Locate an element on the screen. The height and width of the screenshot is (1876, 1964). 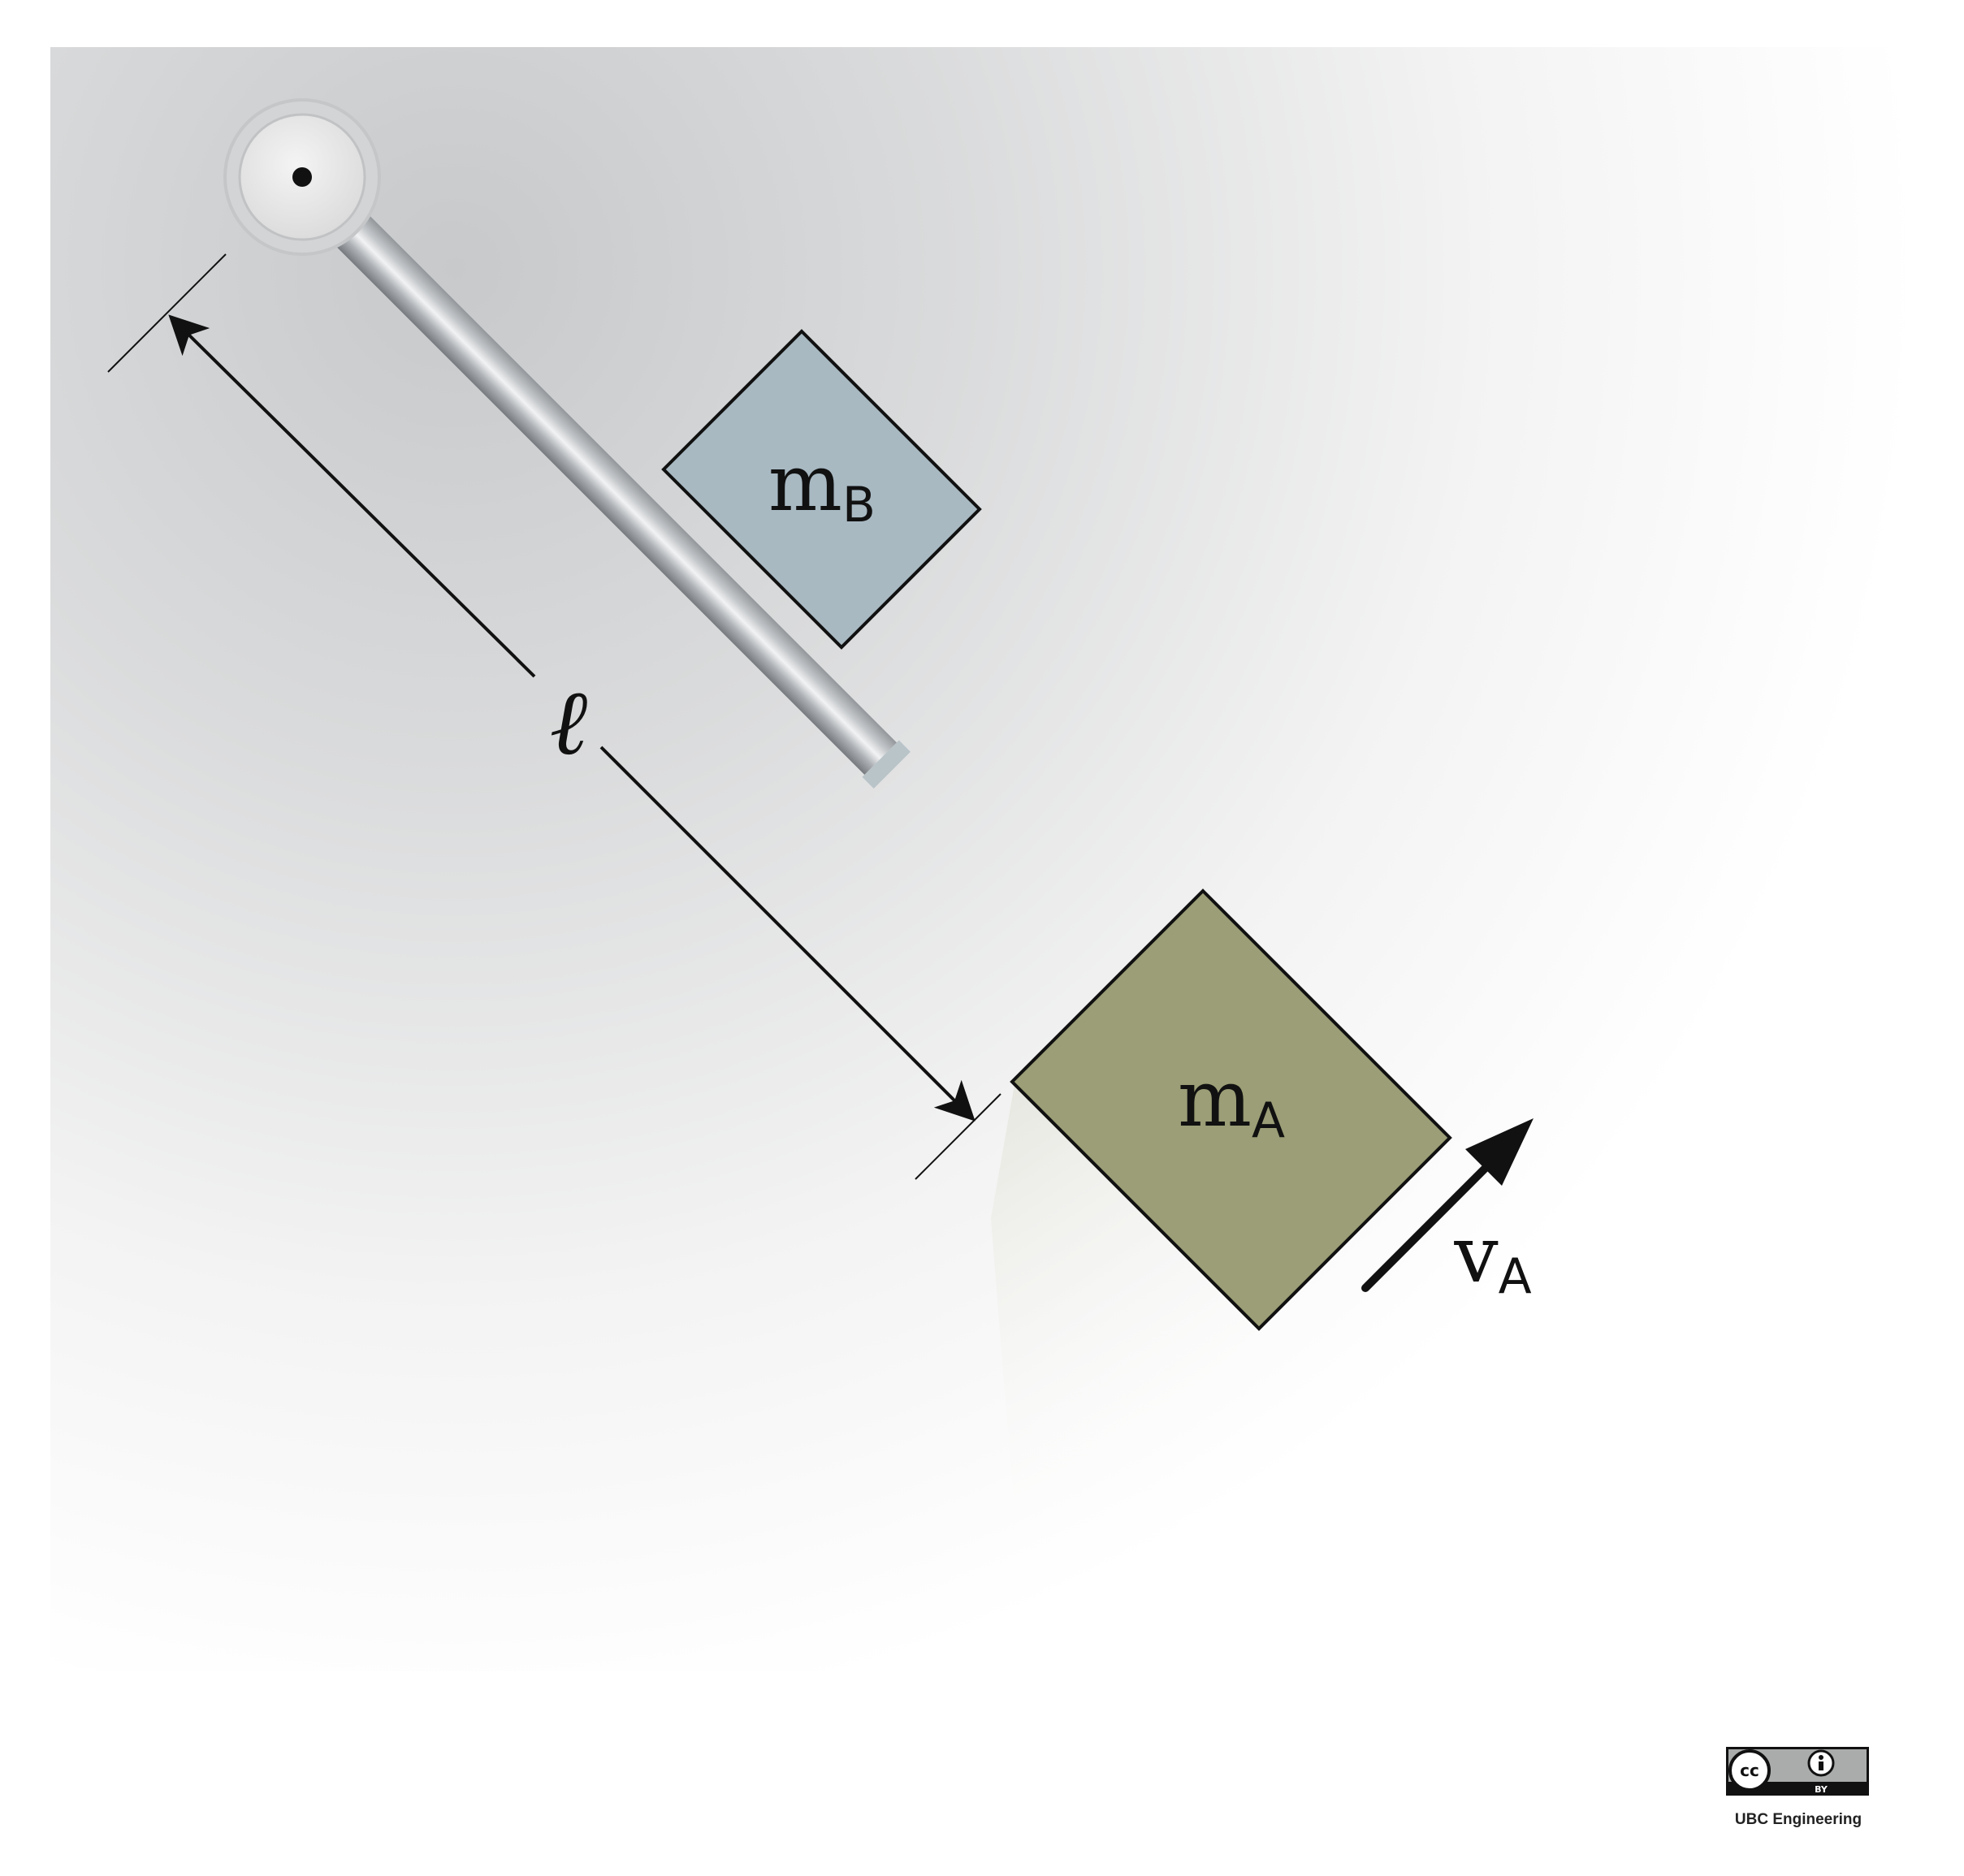
cc-icon is located at coordinates (1749, 1770).